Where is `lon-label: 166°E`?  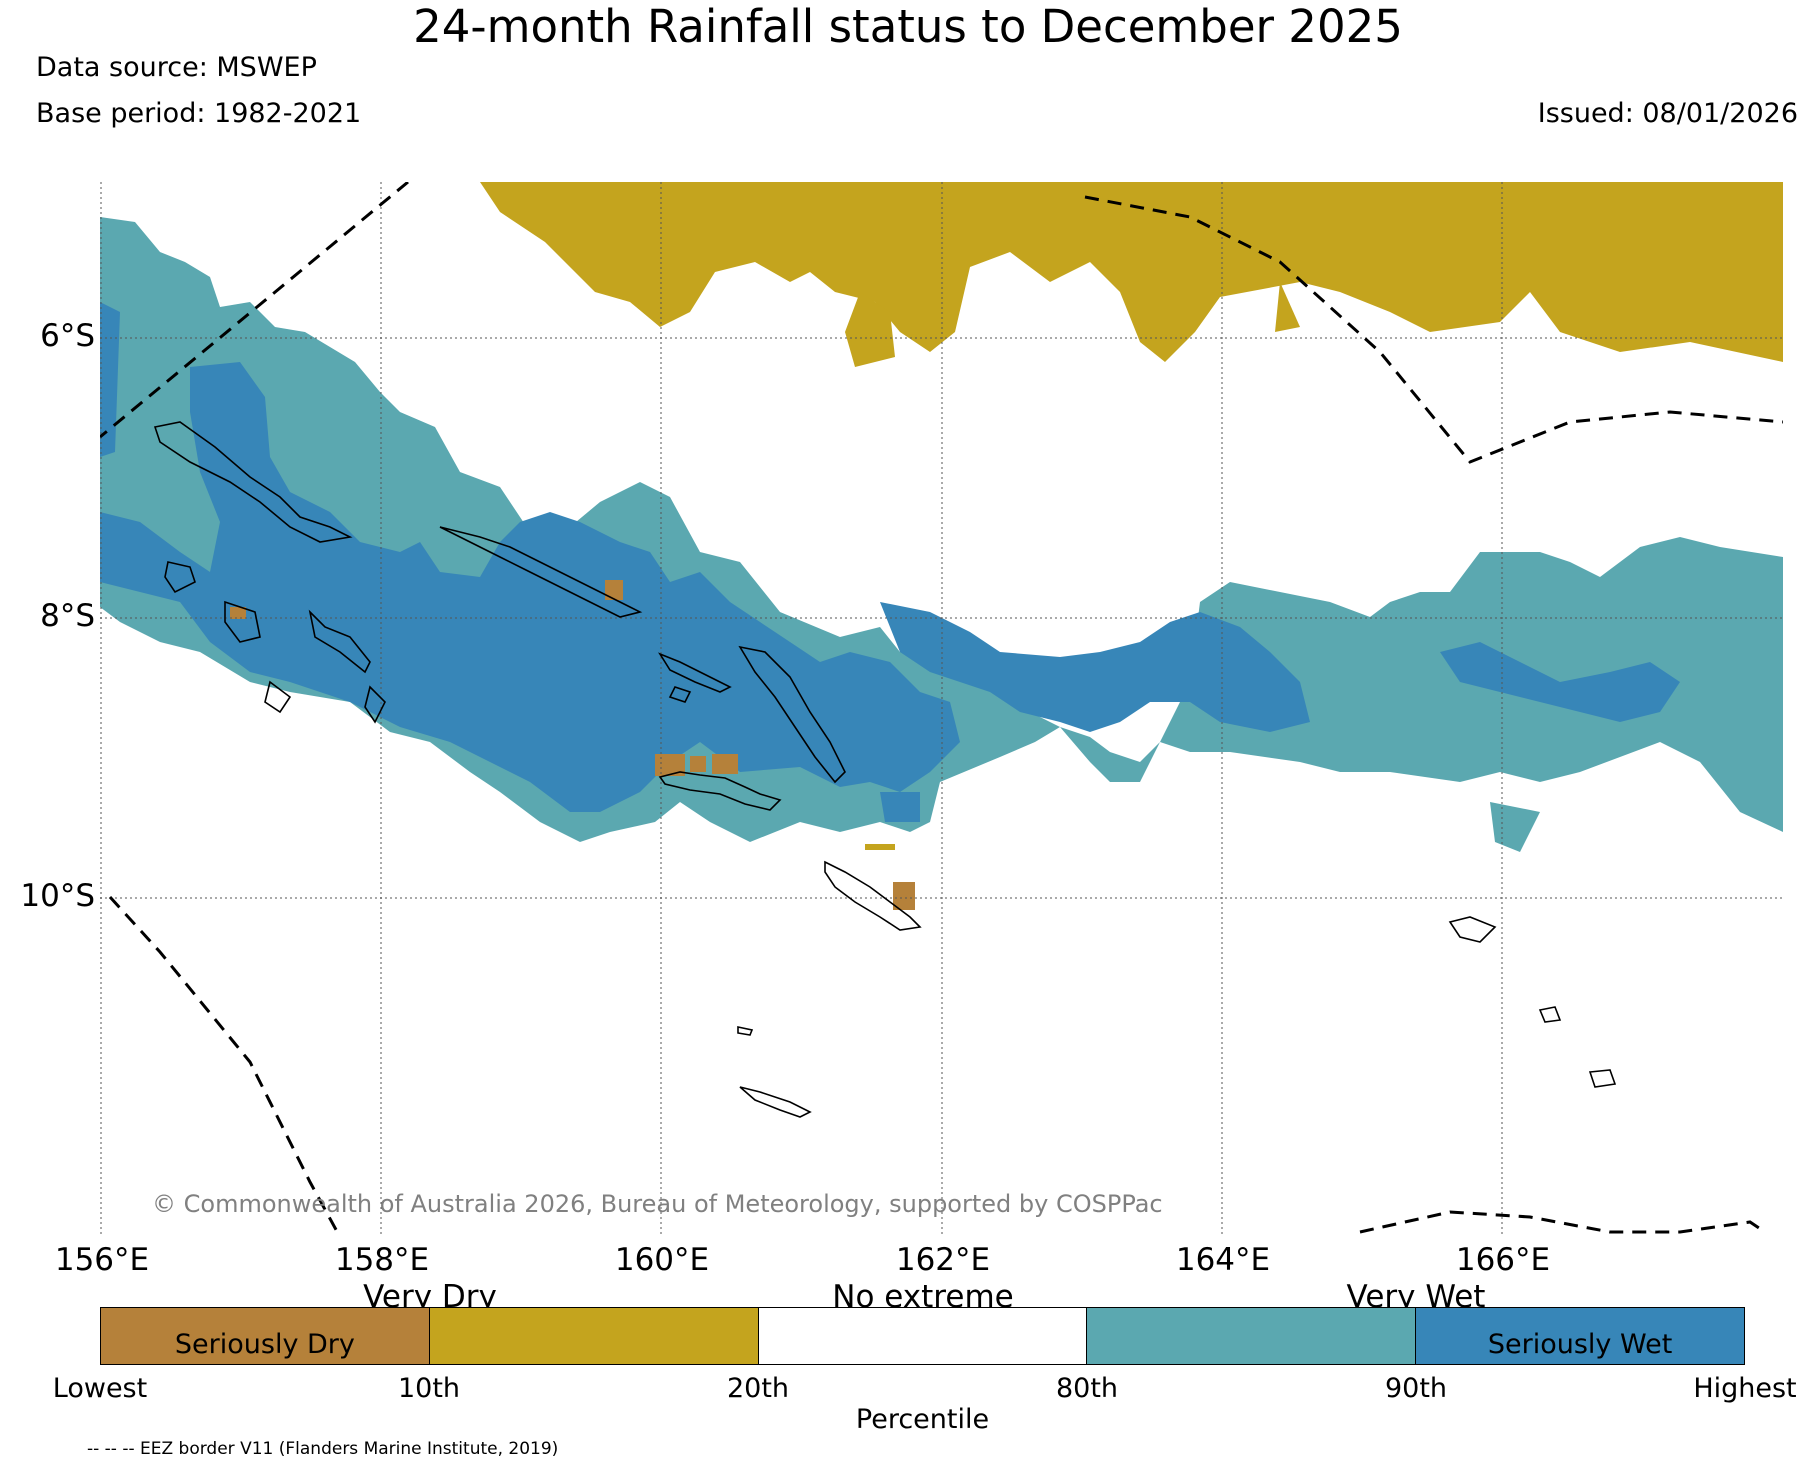
lon-label: 166°E is located at coordinates (1503, 1260).